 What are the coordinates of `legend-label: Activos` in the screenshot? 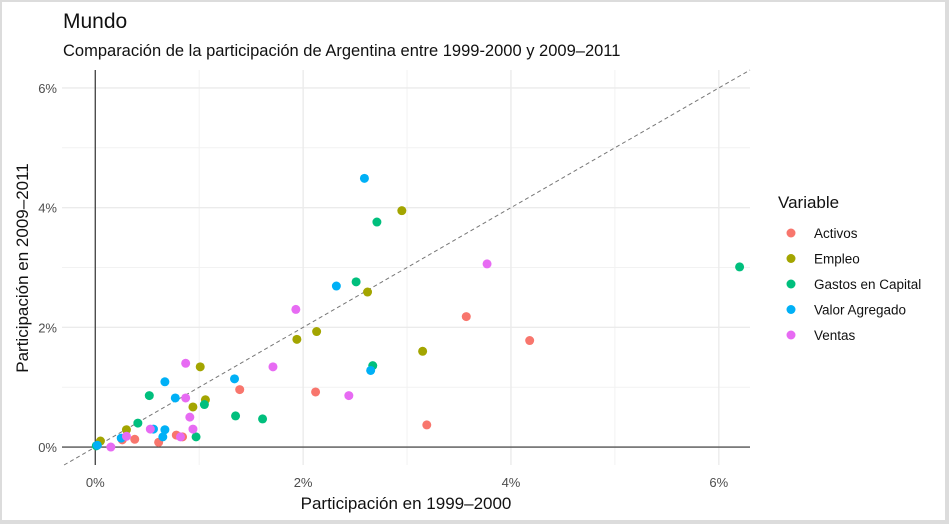 It's located at (836, 233).